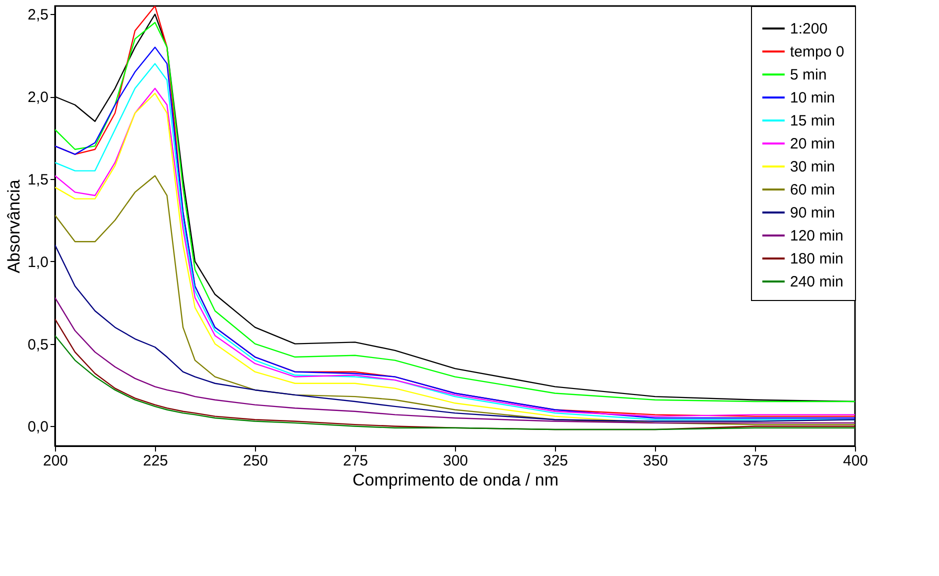 This screenshot has height=576, width=939. What do you see at coordinates (817, 282) in the screenshot?
I see `legend-label: 240 min` at bounding box center [817, 282].